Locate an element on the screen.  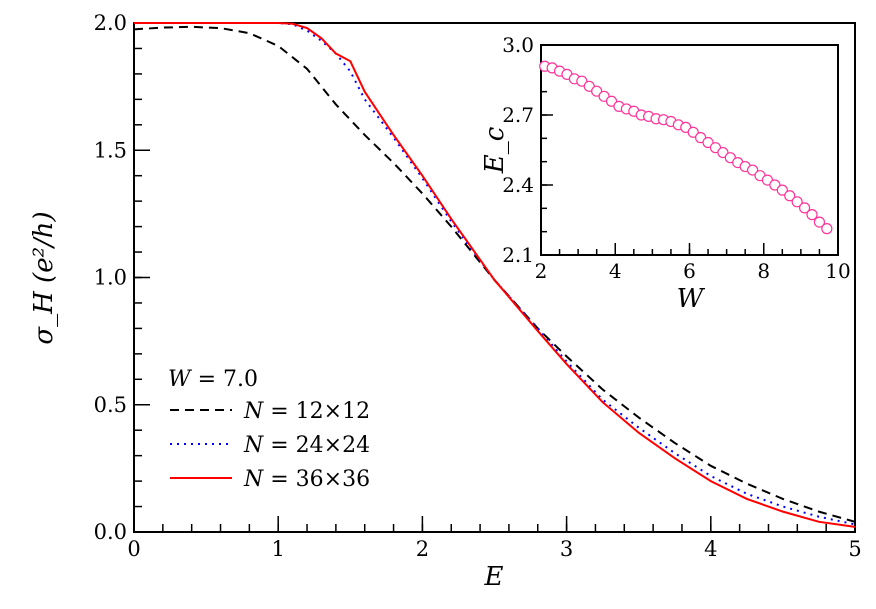
inset-y-axis-label: E_c is located at coordinates (495, 150).